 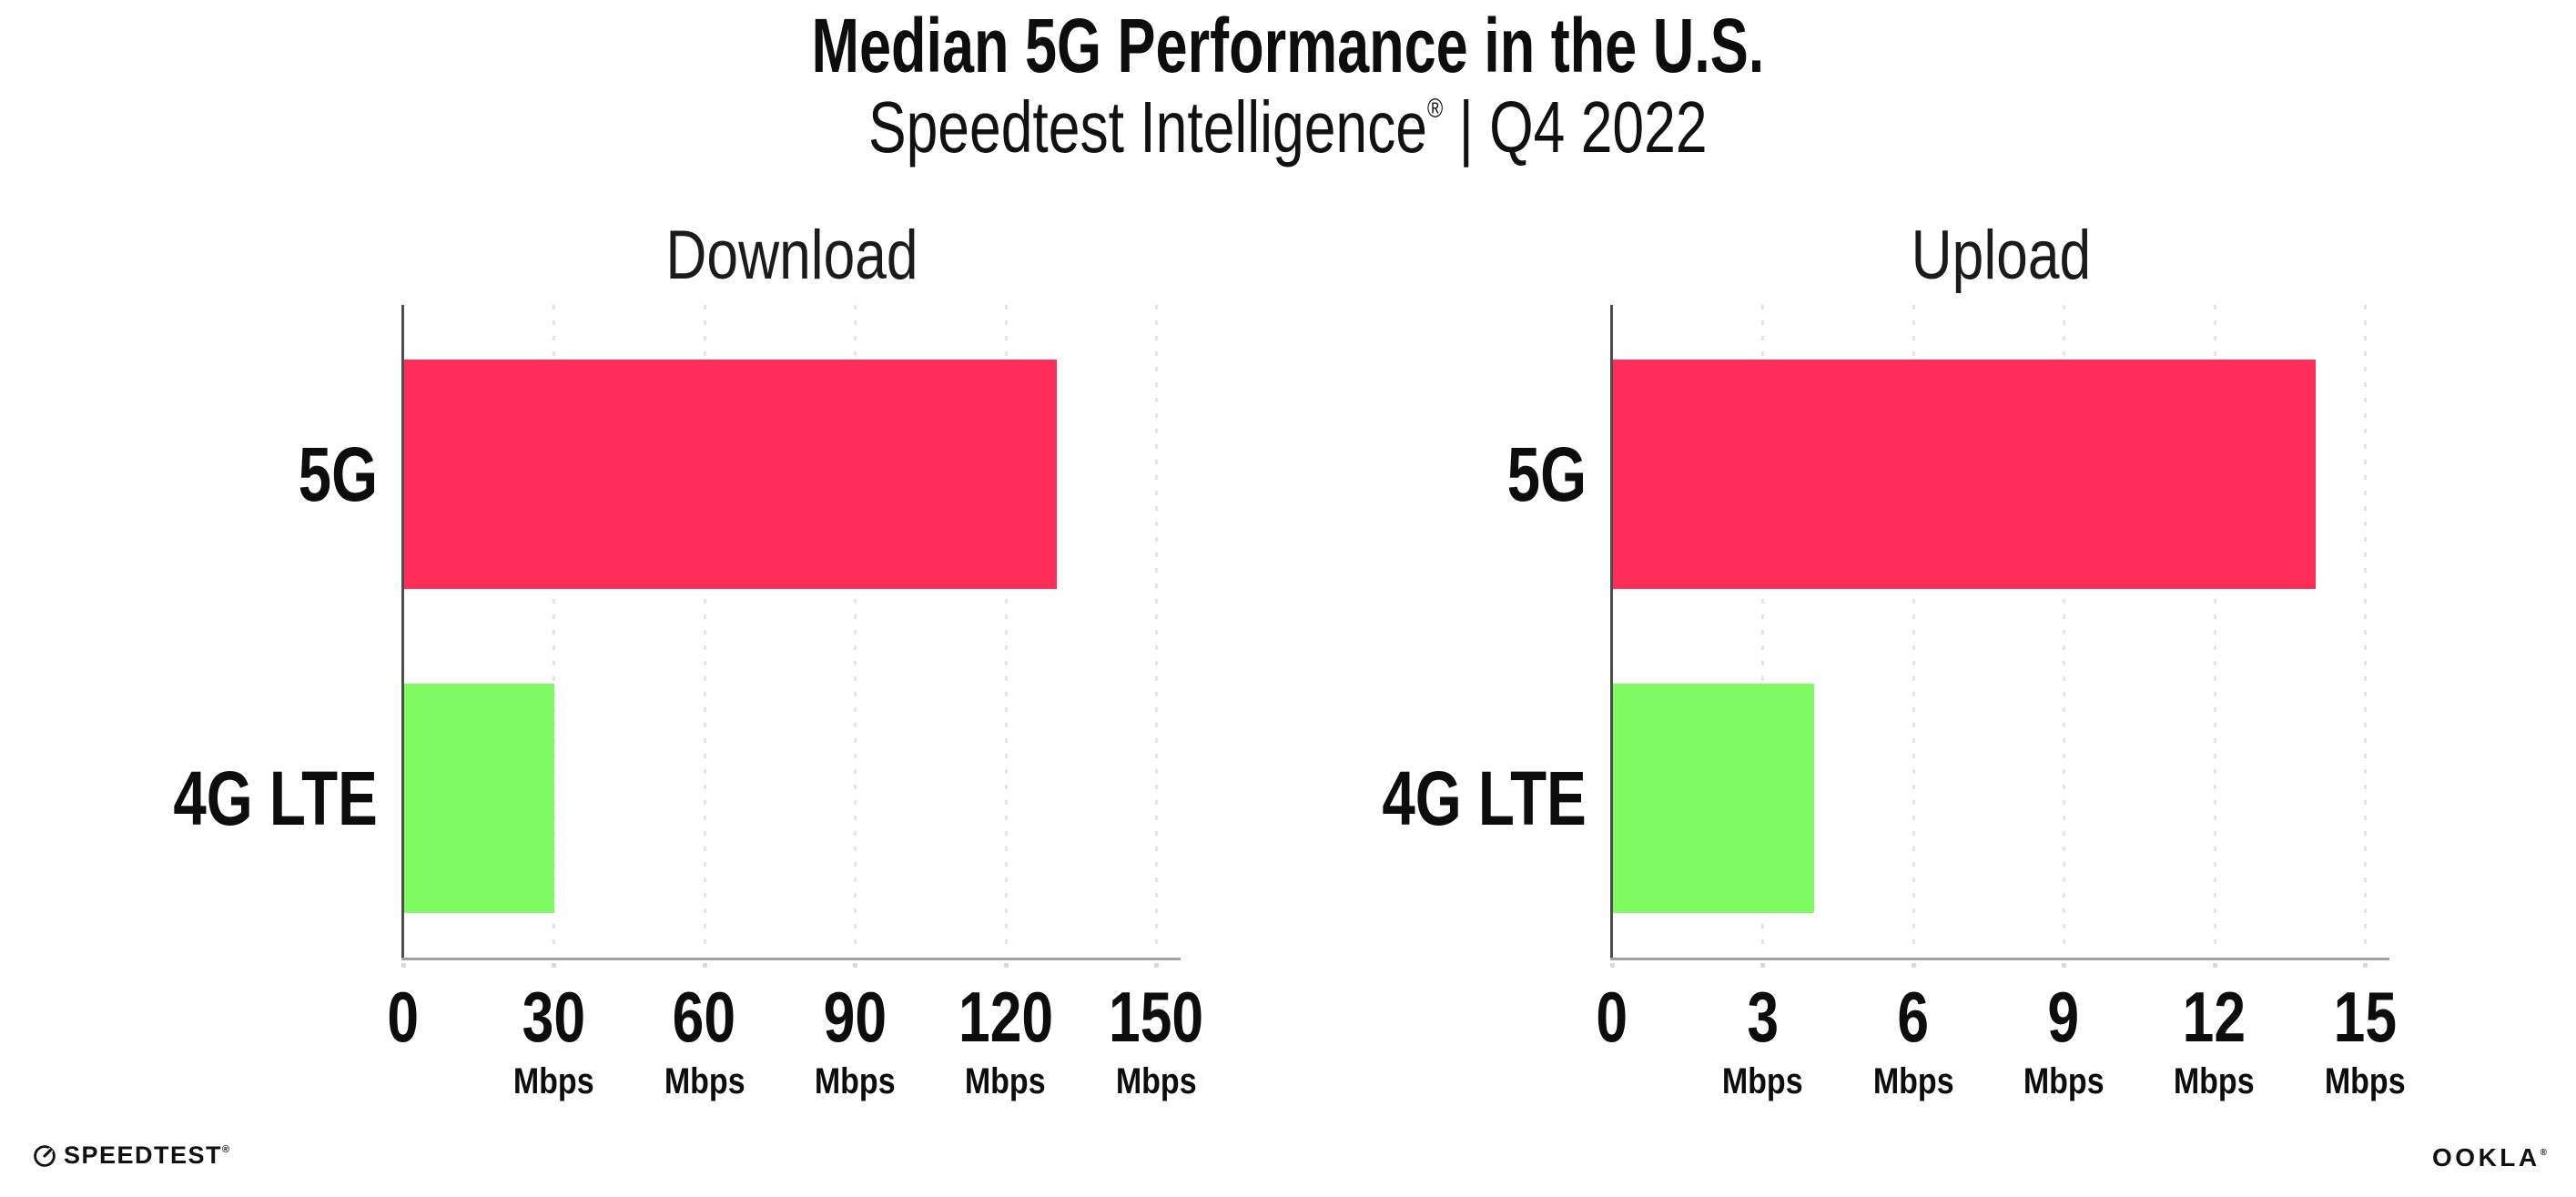 I want to click on page-subtitle-text: Speedtest Intelligence® | Q4 2022, so click(x=1288, y=128).